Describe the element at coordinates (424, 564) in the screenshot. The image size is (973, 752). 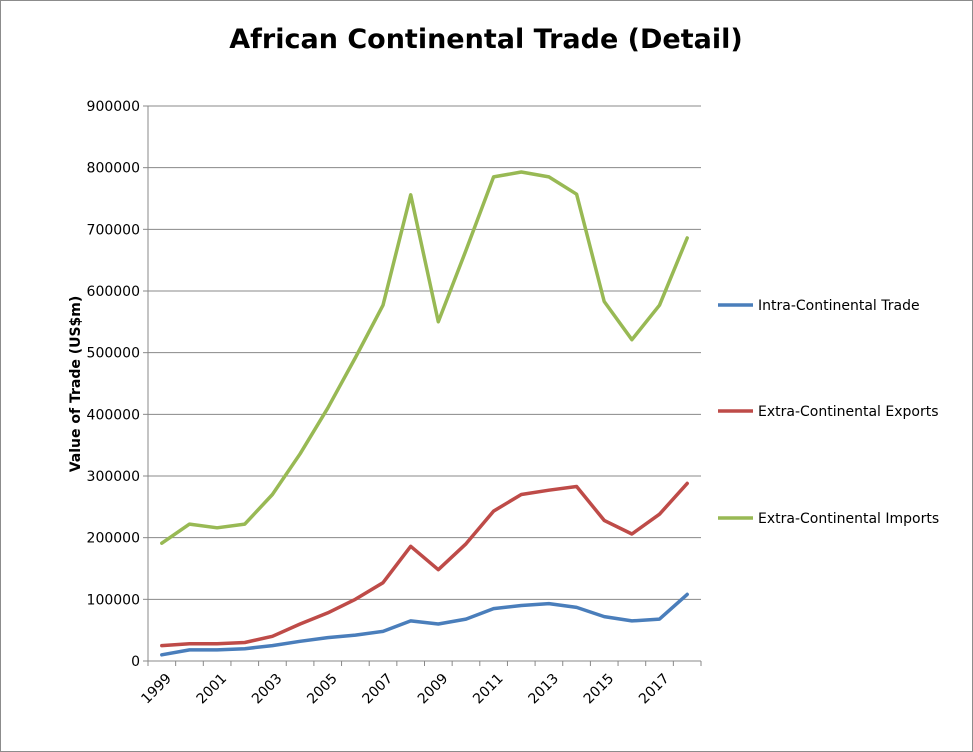
I see `series-line-extra-continental-exports` at that location.